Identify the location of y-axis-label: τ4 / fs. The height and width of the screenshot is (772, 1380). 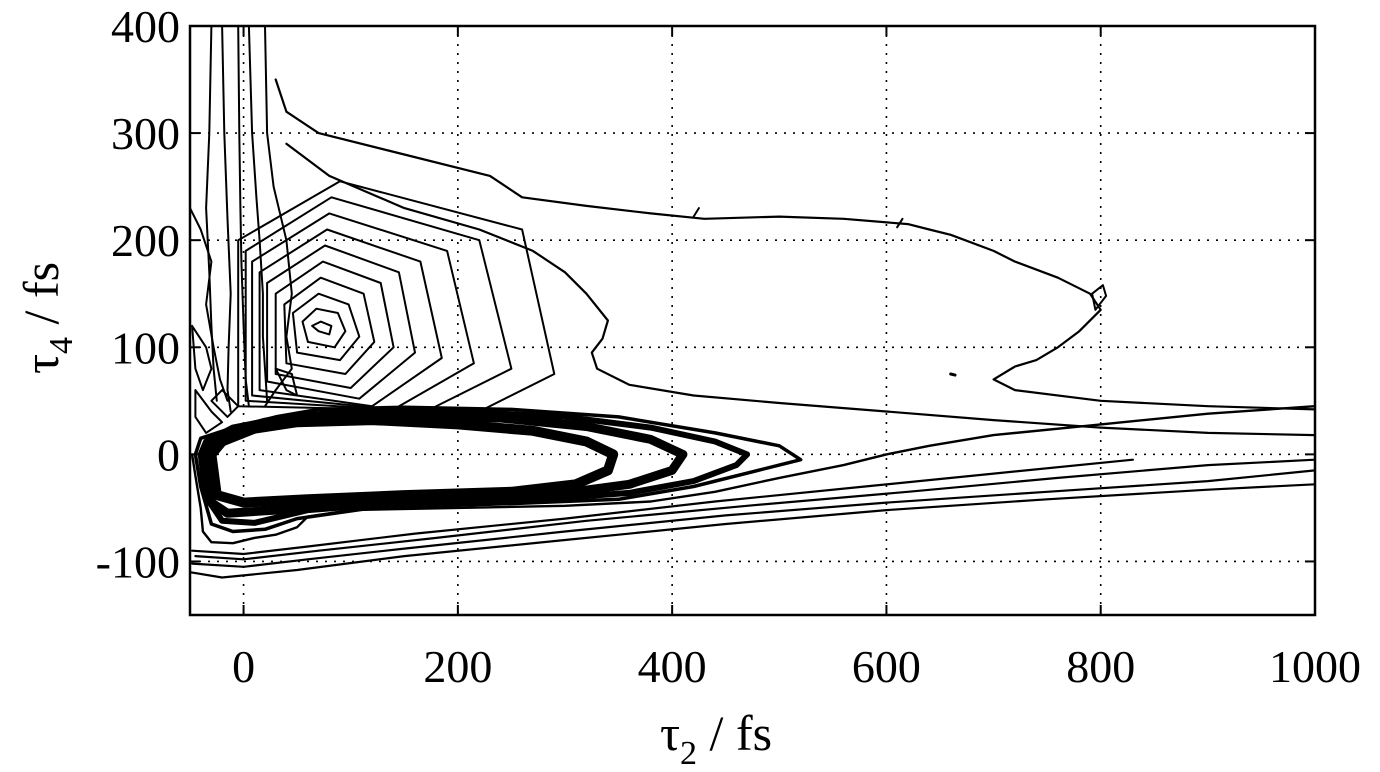
(46, 318).